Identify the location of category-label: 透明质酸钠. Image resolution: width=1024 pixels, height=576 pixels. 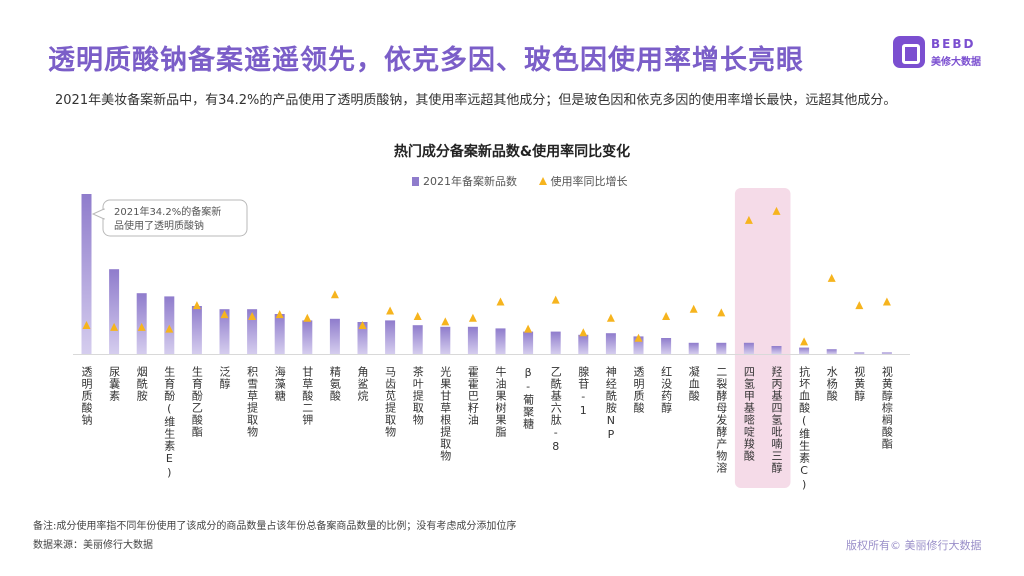
(86, 396).